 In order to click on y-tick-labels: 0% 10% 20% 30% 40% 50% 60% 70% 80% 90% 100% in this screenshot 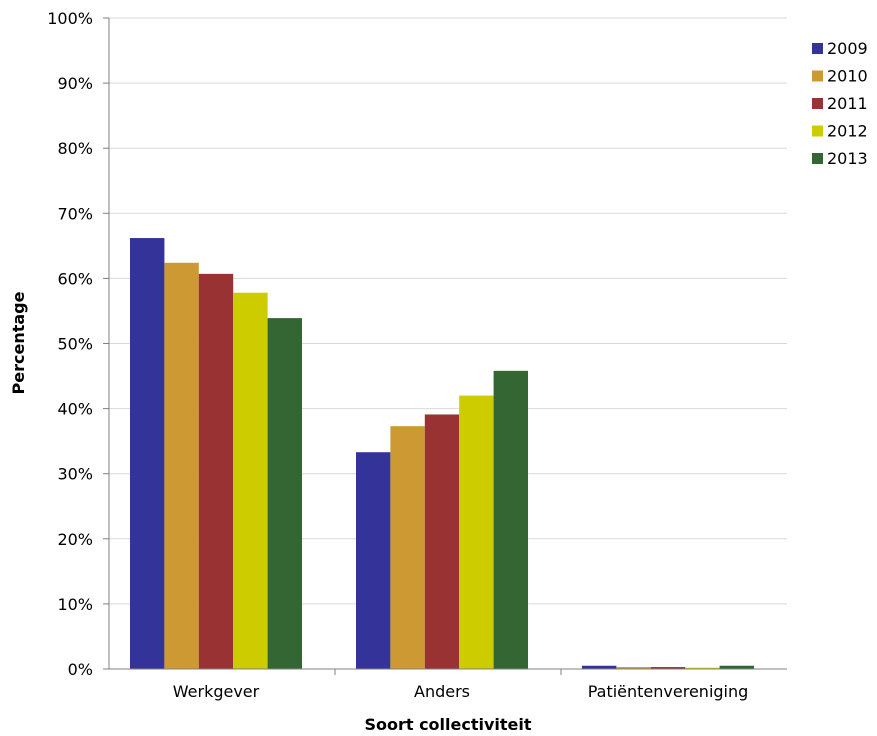, I will do `click(78, 344)`.